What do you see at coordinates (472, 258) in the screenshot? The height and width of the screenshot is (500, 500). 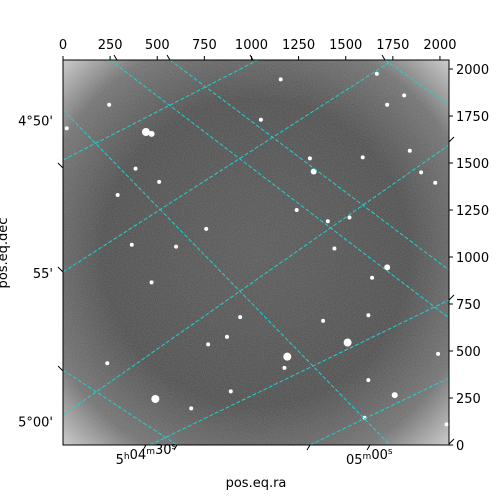 I see `right-tick-label: 1000` at bounding box center [472, 258].